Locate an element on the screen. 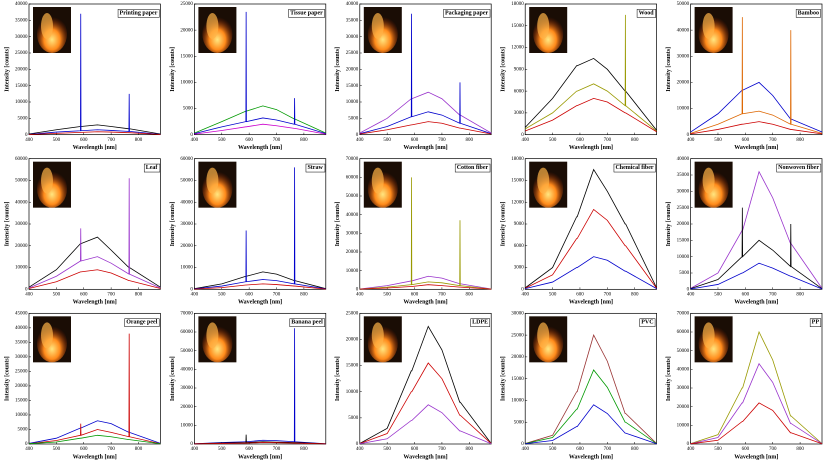  chart-title: PVC is located at coordinates (647, 323).